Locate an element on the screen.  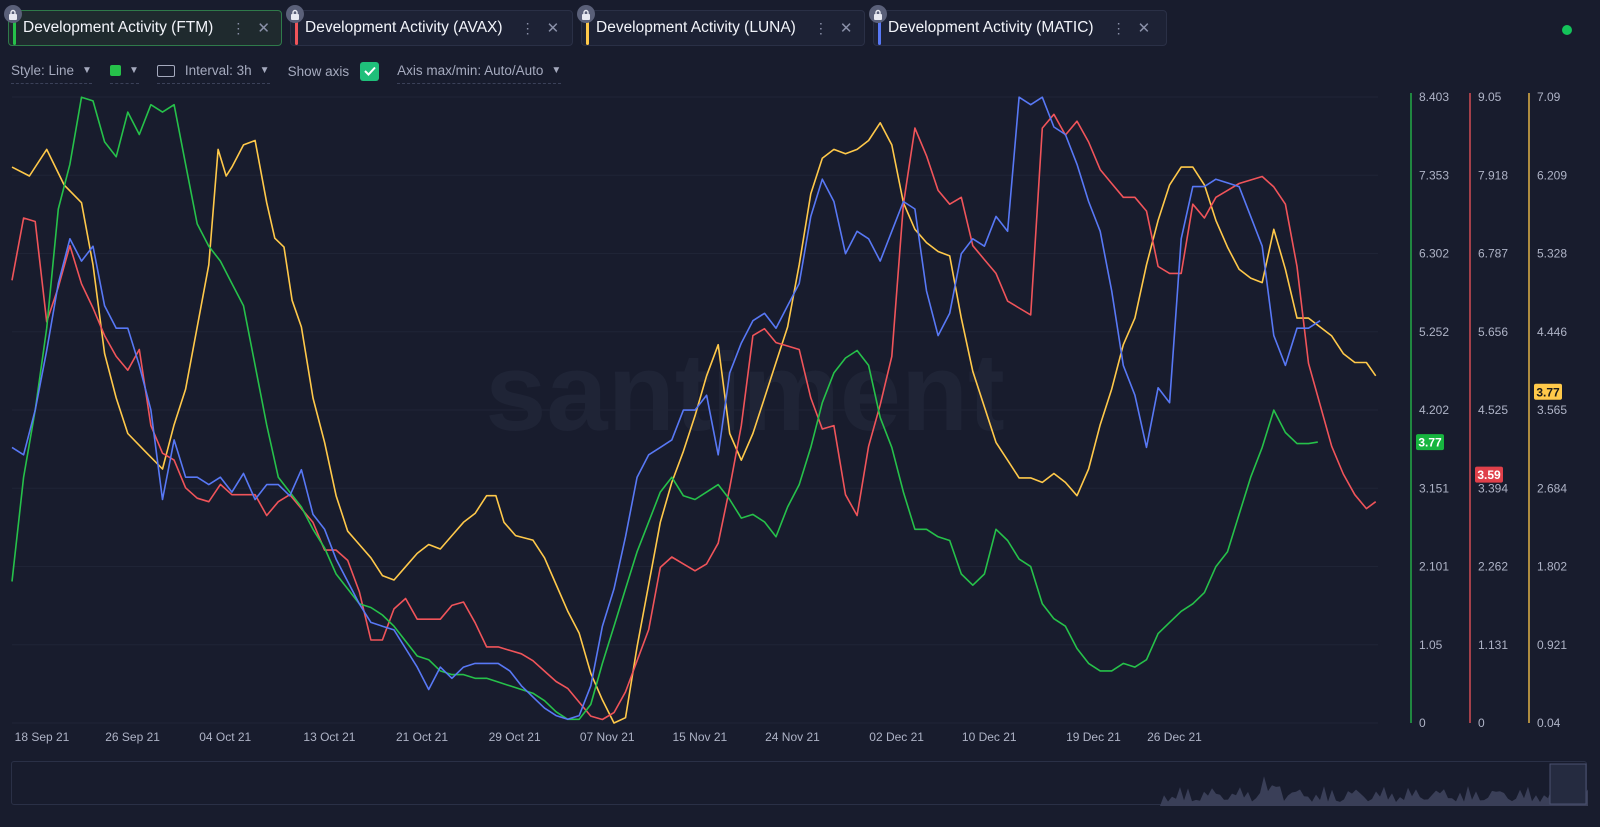
y-tick-label: 9.05 is located at coordinates (1490, 97).